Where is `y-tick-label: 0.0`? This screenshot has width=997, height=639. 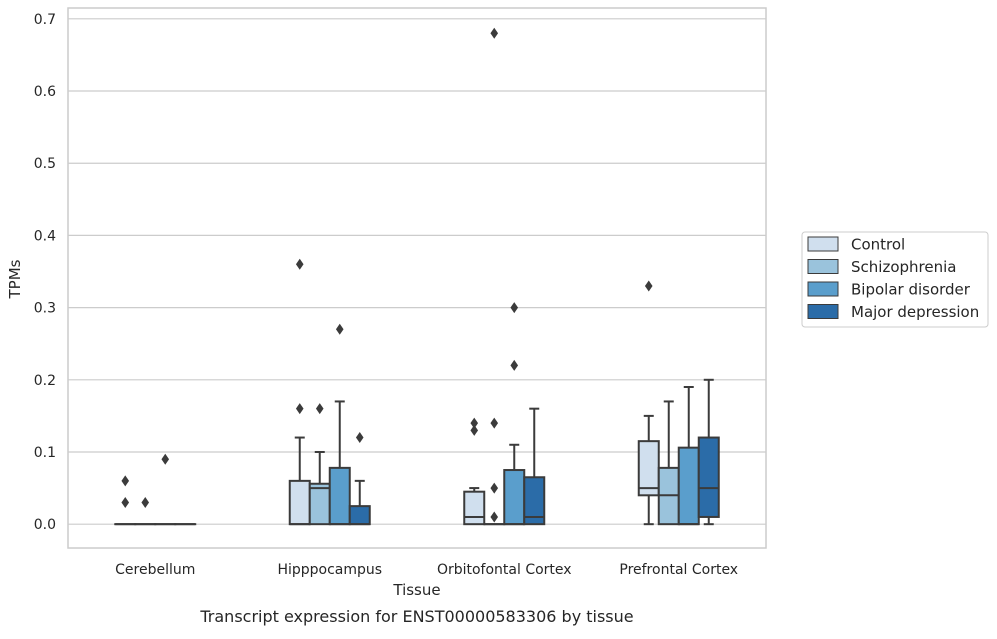
y-tick-label: 0.0 is located at coordinates (45, 525).